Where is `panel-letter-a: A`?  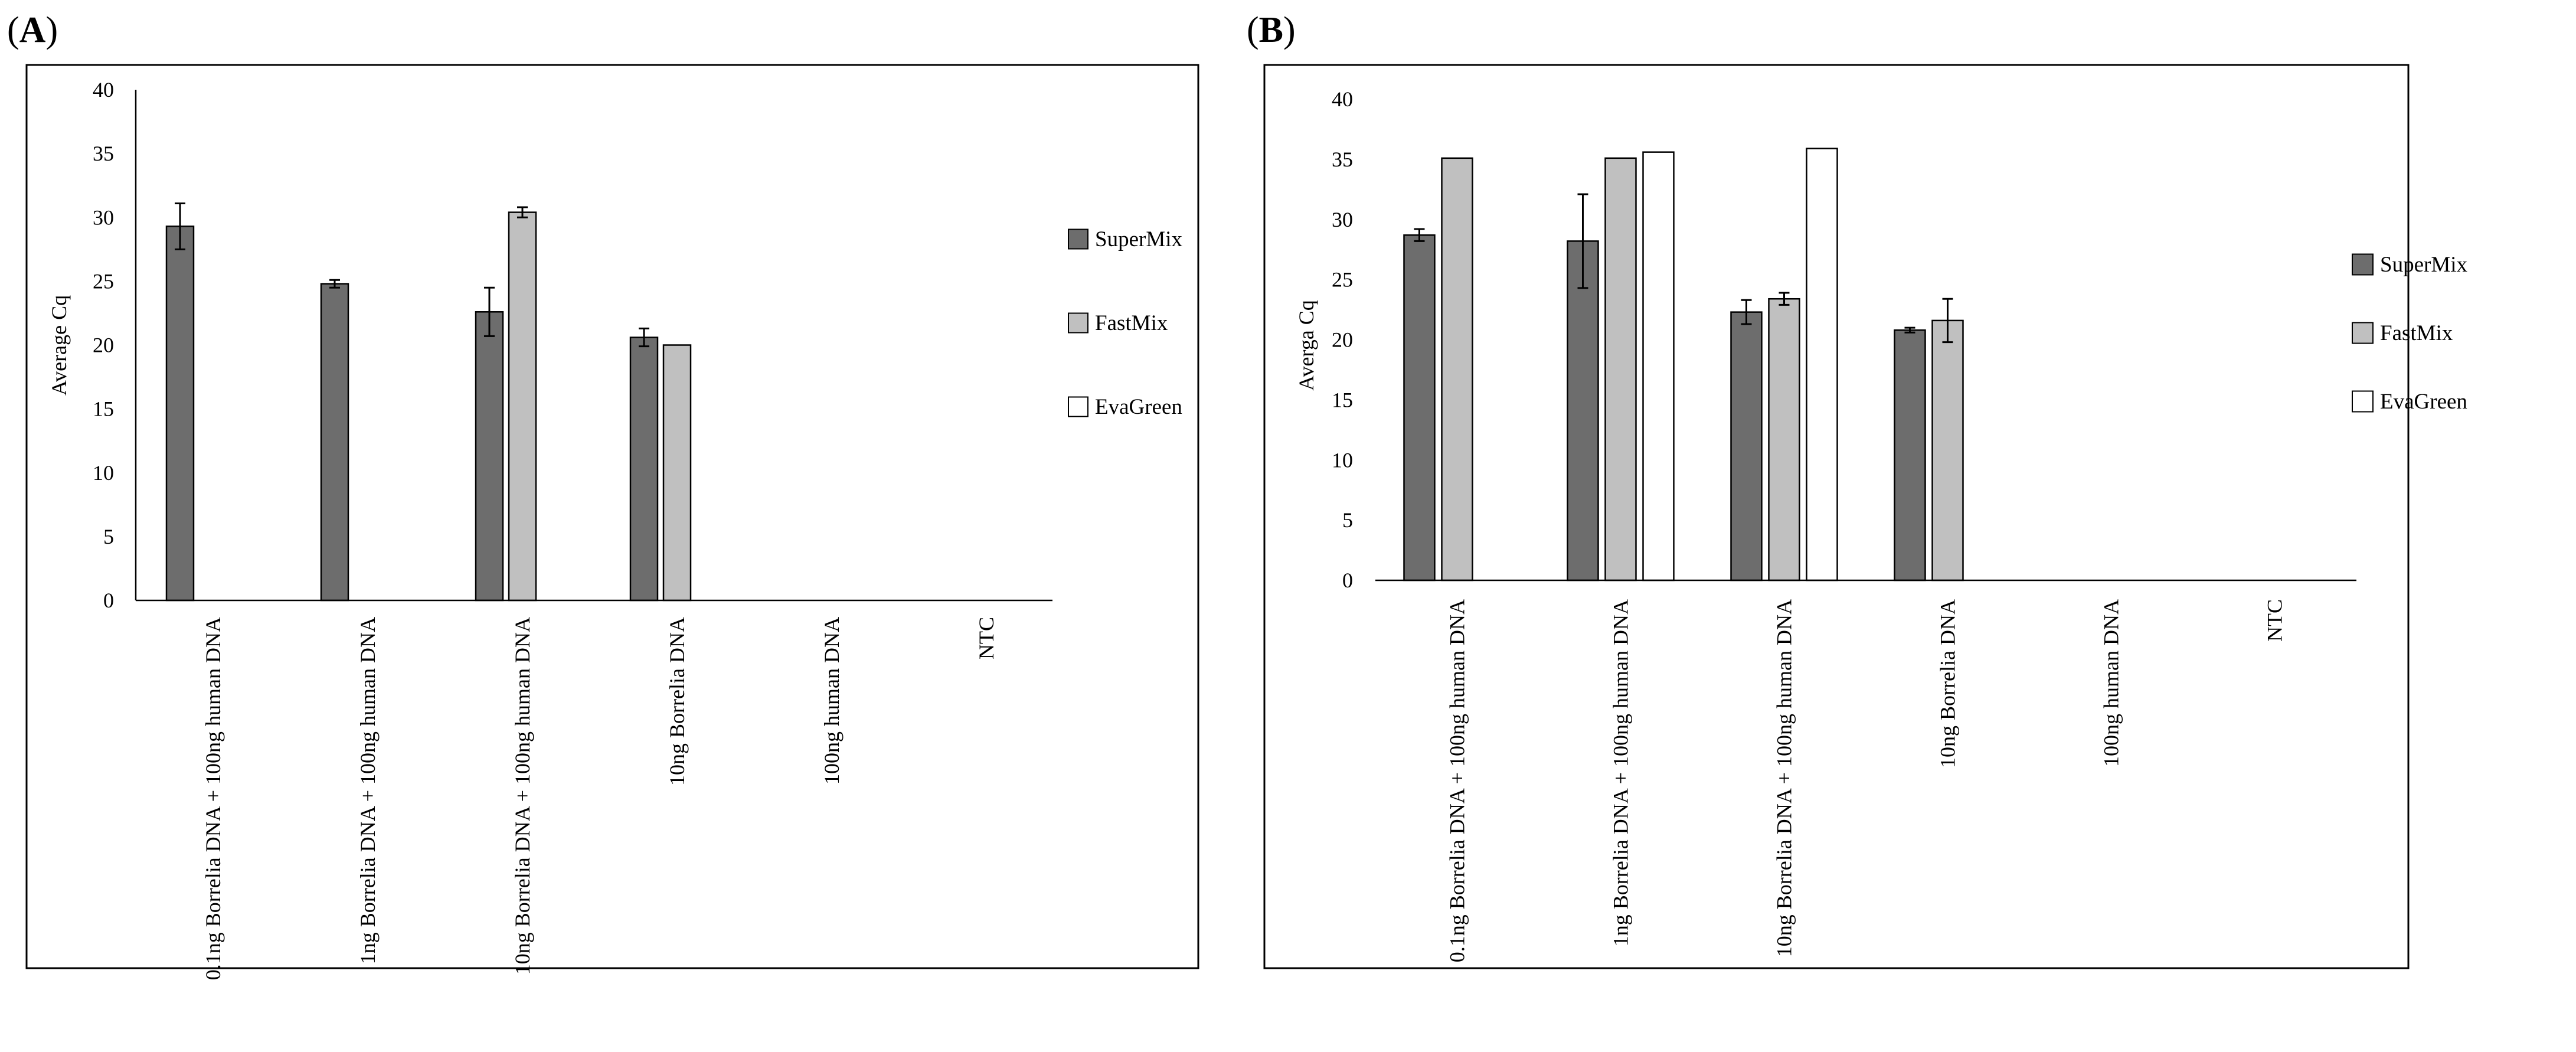
panel-letter-a: A is located at coordinates (32, 30).